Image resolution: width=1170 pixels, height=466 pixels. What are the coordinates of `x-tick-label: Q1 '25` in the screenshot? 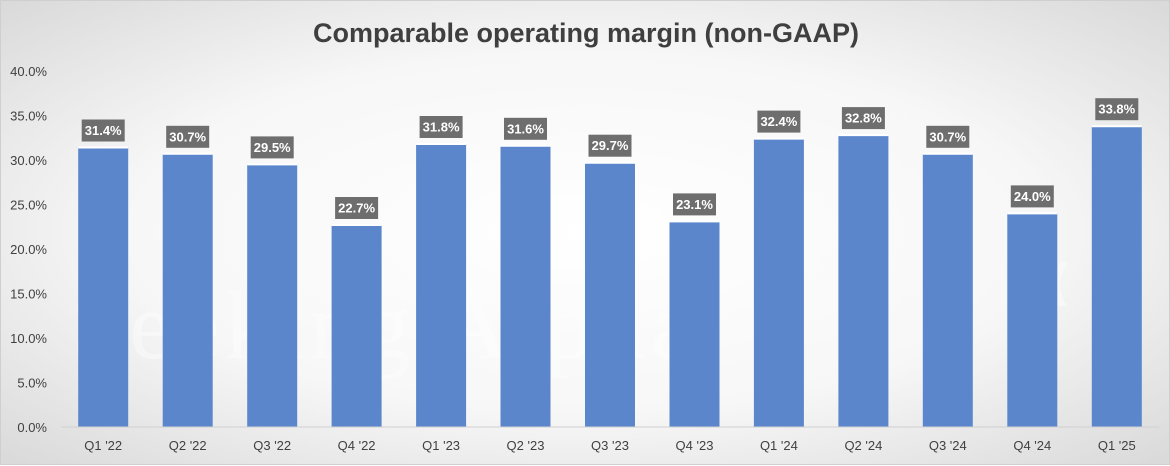 It's located at (1117, 445).